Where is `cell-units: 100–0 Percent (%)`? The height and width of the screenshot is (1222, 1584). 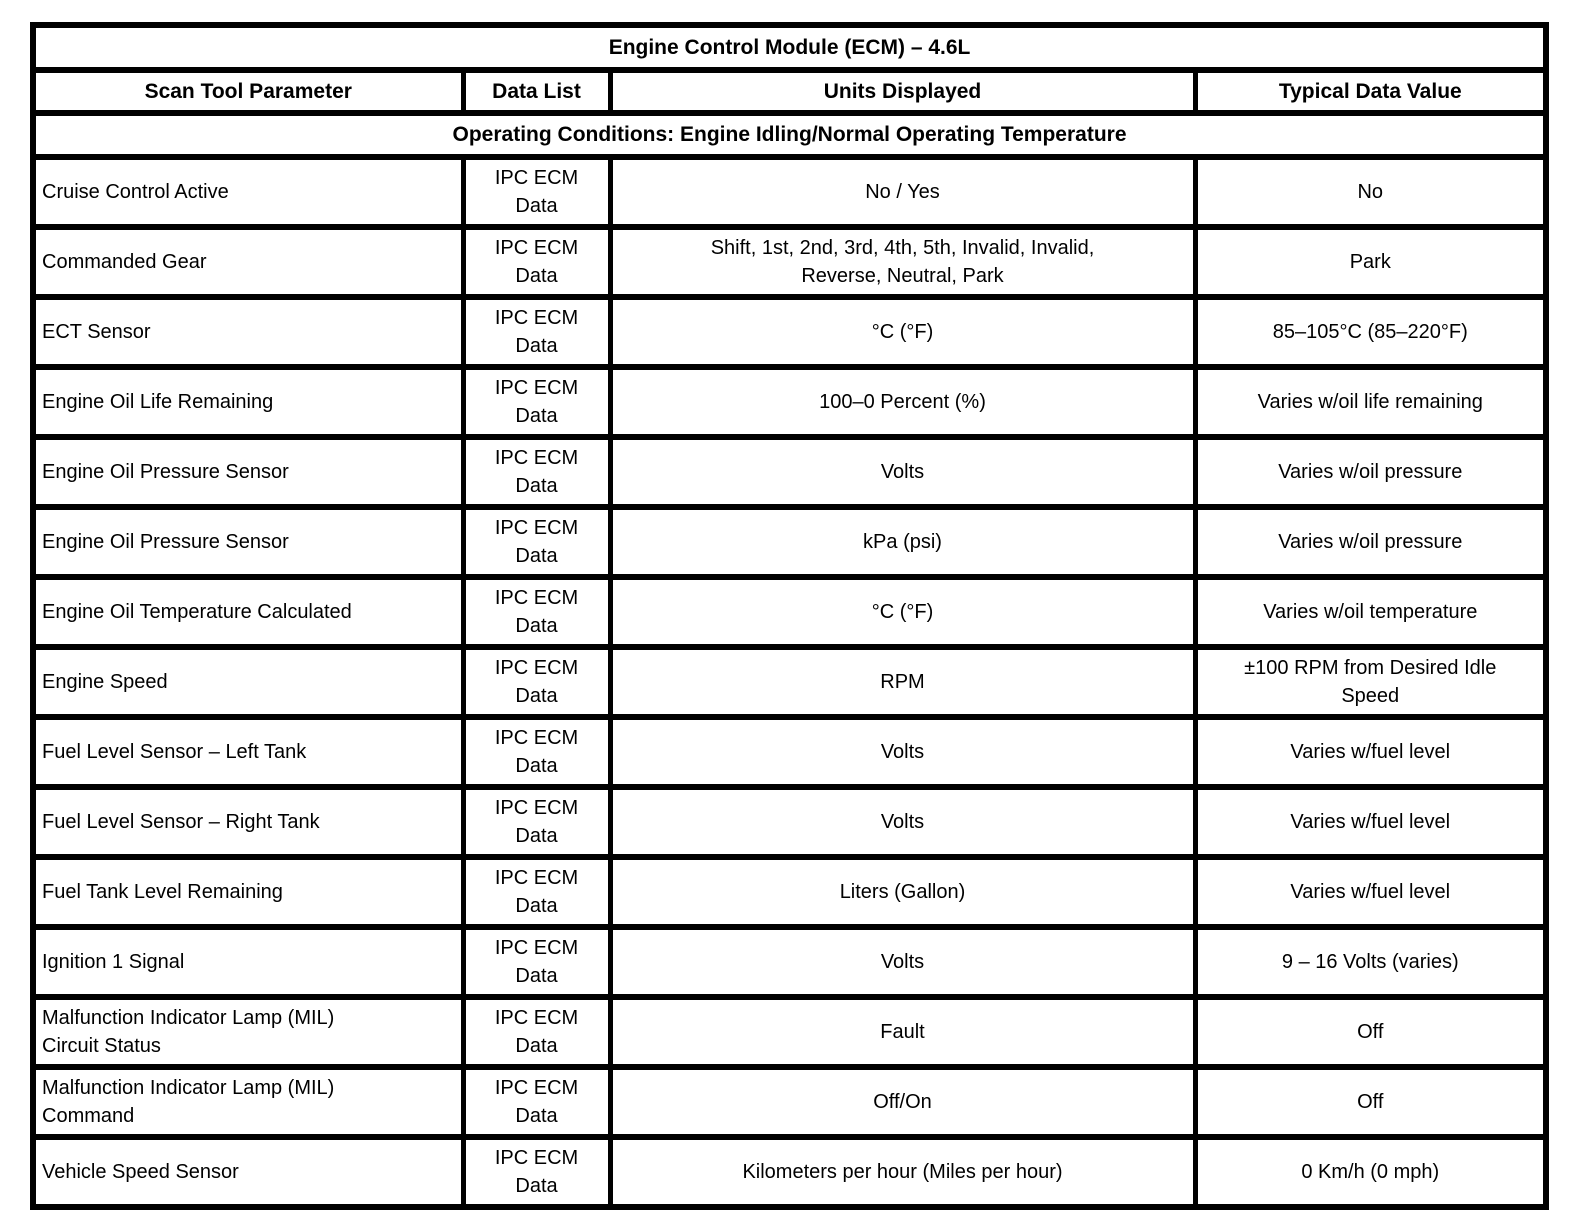
cell-units: 100–0 Percent (%) is located at coordinates (902, 401).